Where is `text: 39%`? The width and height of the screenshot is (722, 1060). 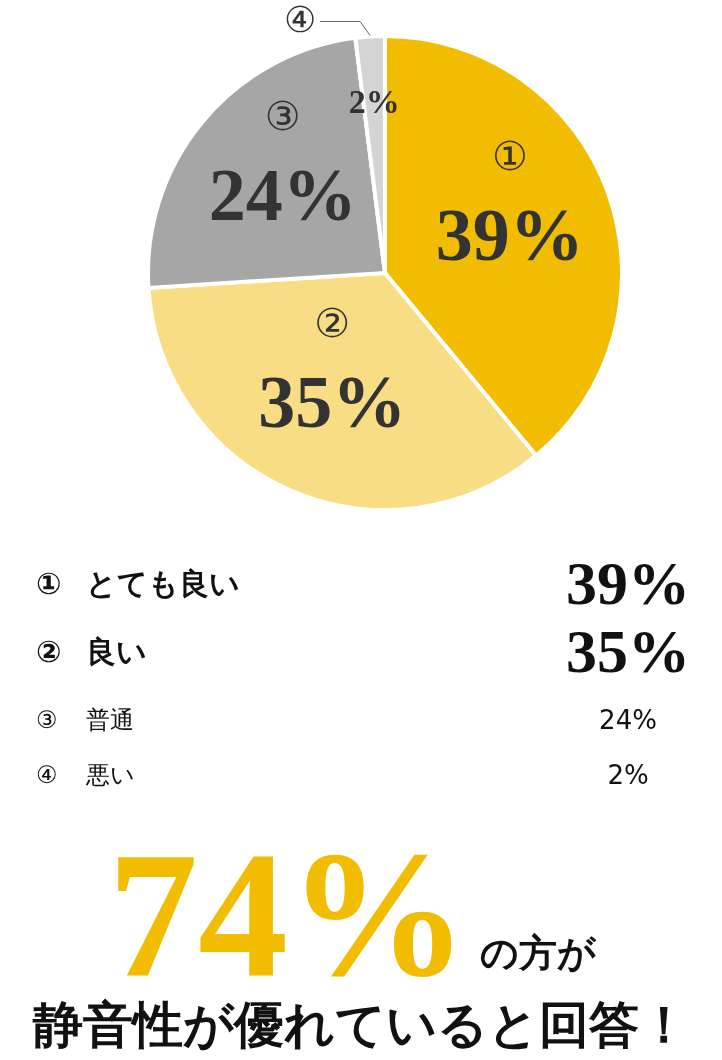
text: 39% is located at coordinates (628, 583).